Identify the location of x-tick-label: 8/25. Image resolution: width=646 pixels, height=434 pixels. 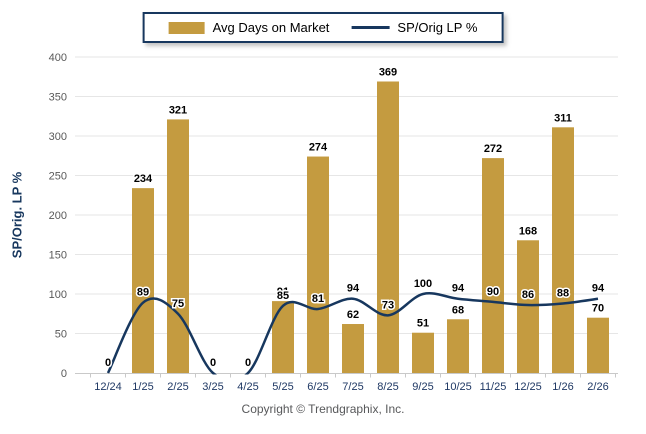
(387, 387).